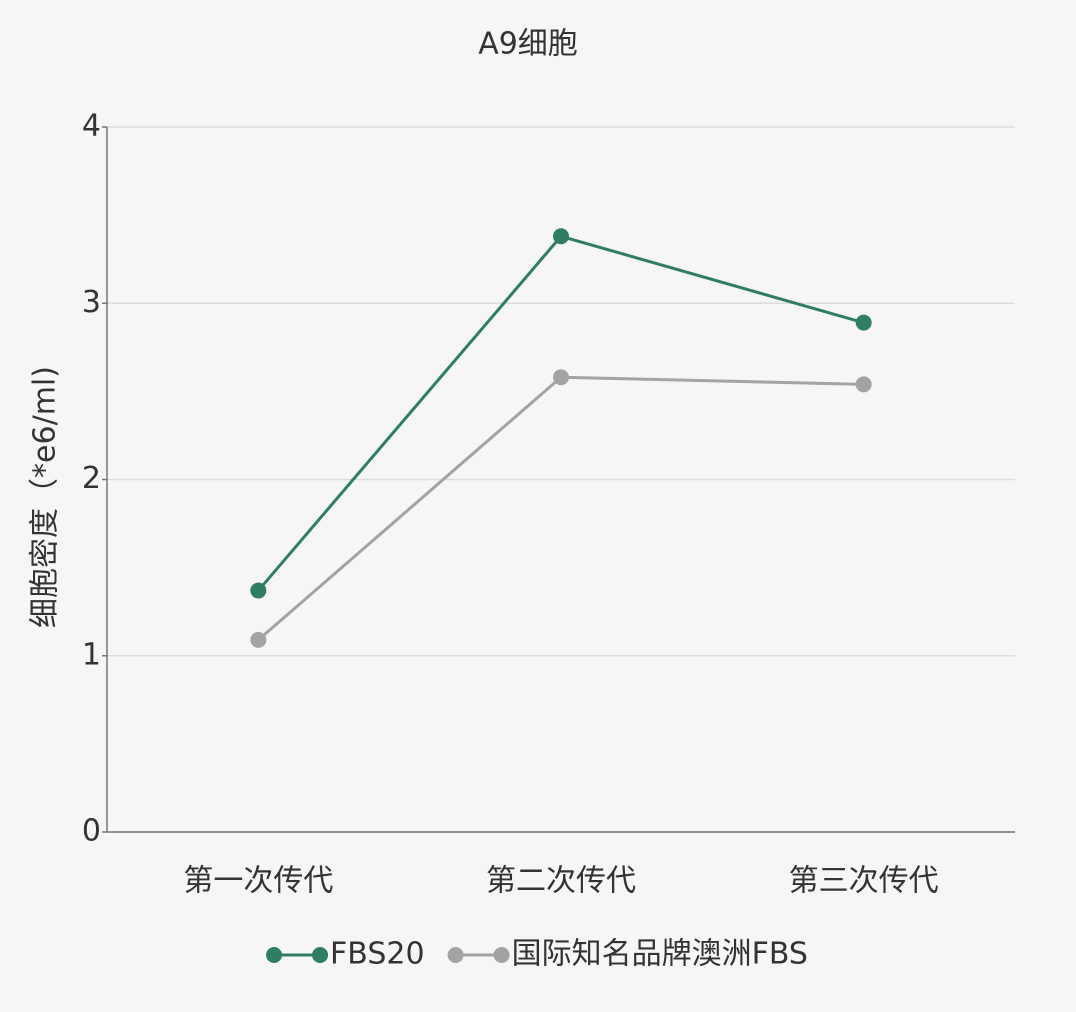 Image resolution: width=1076 pixels, height=1012 pixels. I want to click on y-tick-label: 2, so click(91, 478).